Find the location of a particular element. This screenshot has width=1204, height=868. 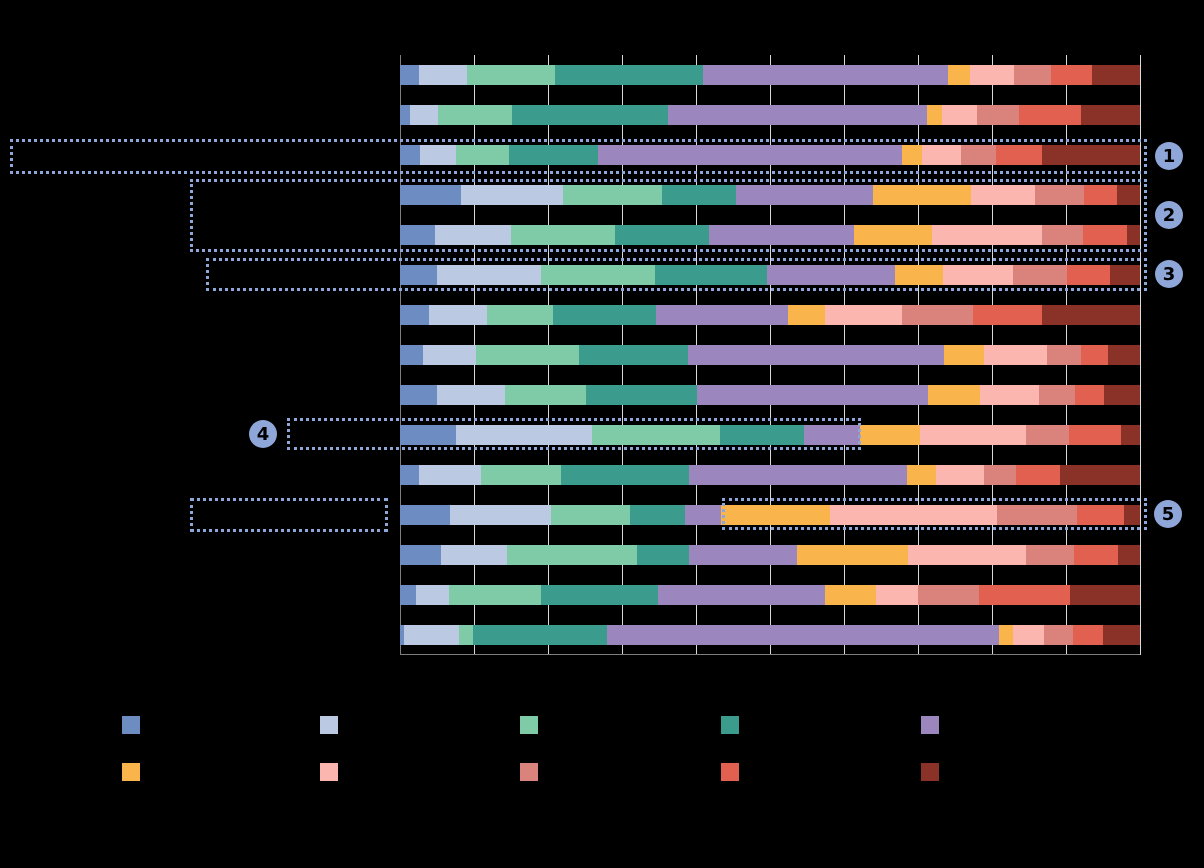

legend-swatch-purple is located at coordinates (930, 725).